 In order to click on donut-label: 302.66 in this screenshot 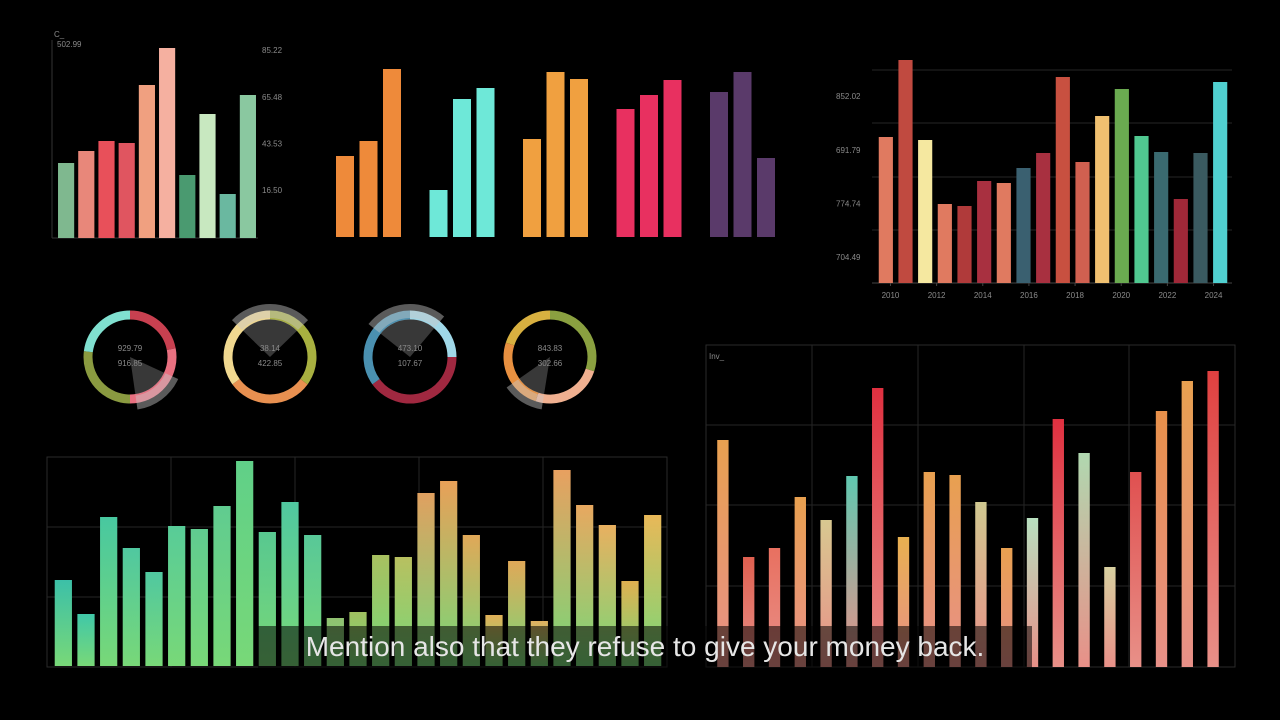, I will do `click(550, 363)`.